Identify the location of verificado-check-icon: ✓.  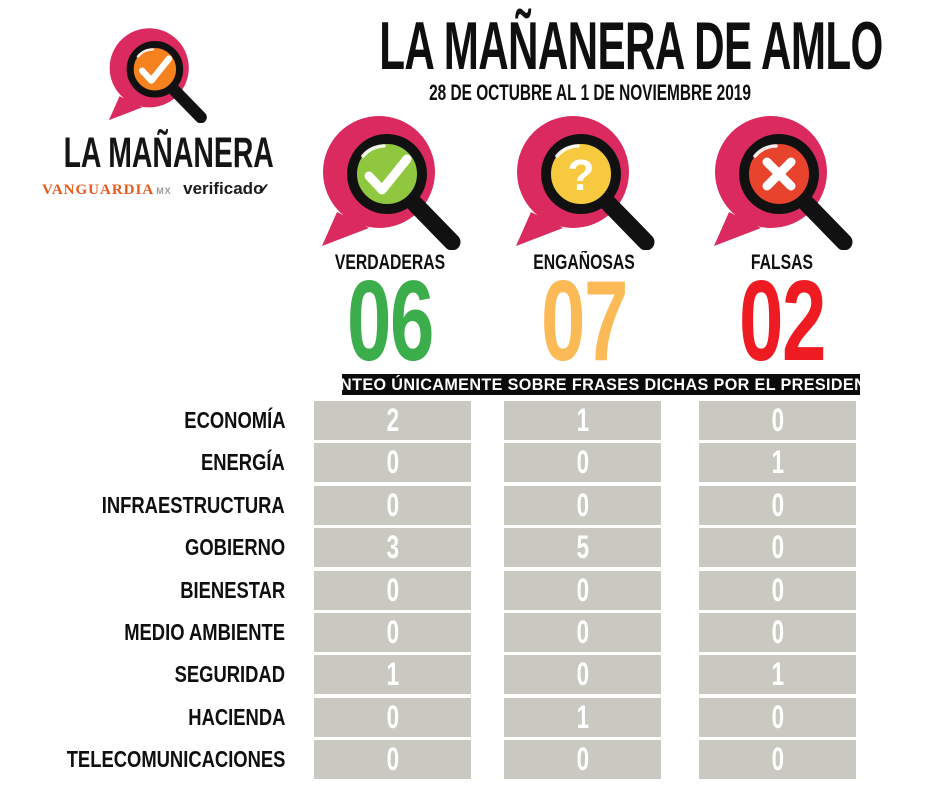
(264, 189).